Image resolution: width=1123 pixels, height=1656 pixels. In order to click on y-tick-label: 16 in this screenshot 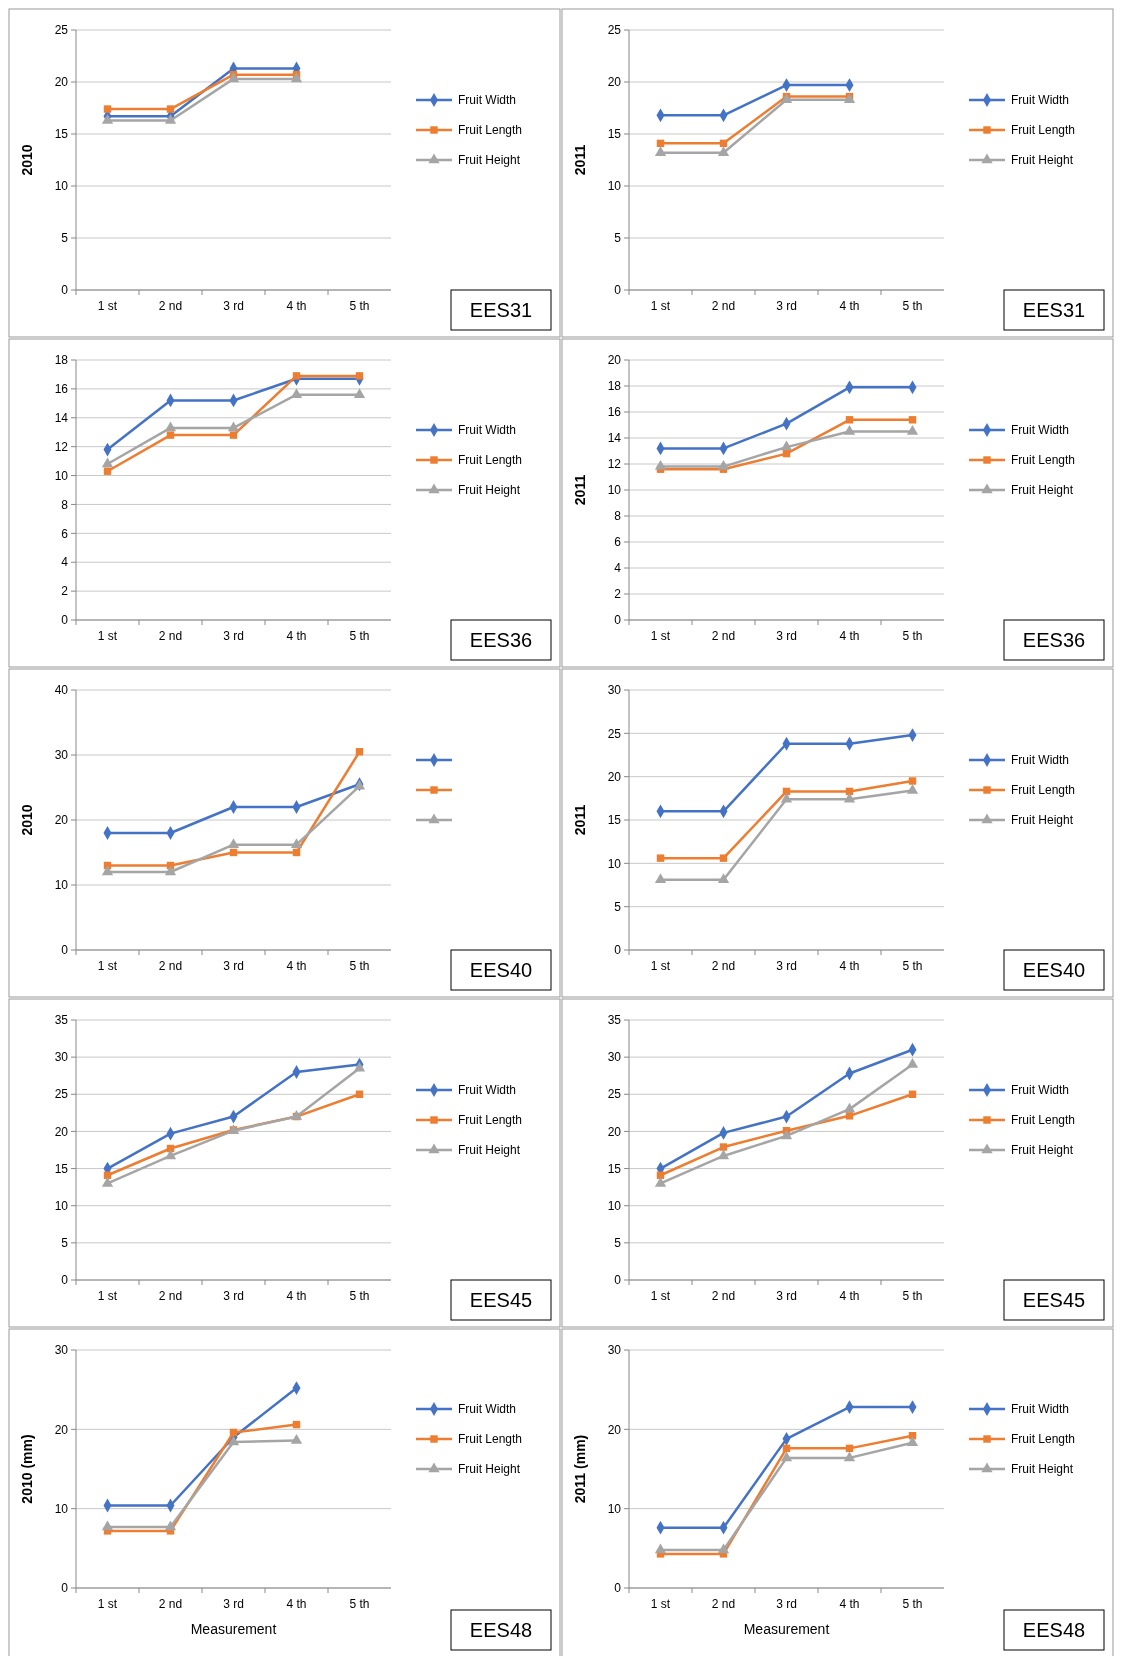, I will do `click(61, 389)`.